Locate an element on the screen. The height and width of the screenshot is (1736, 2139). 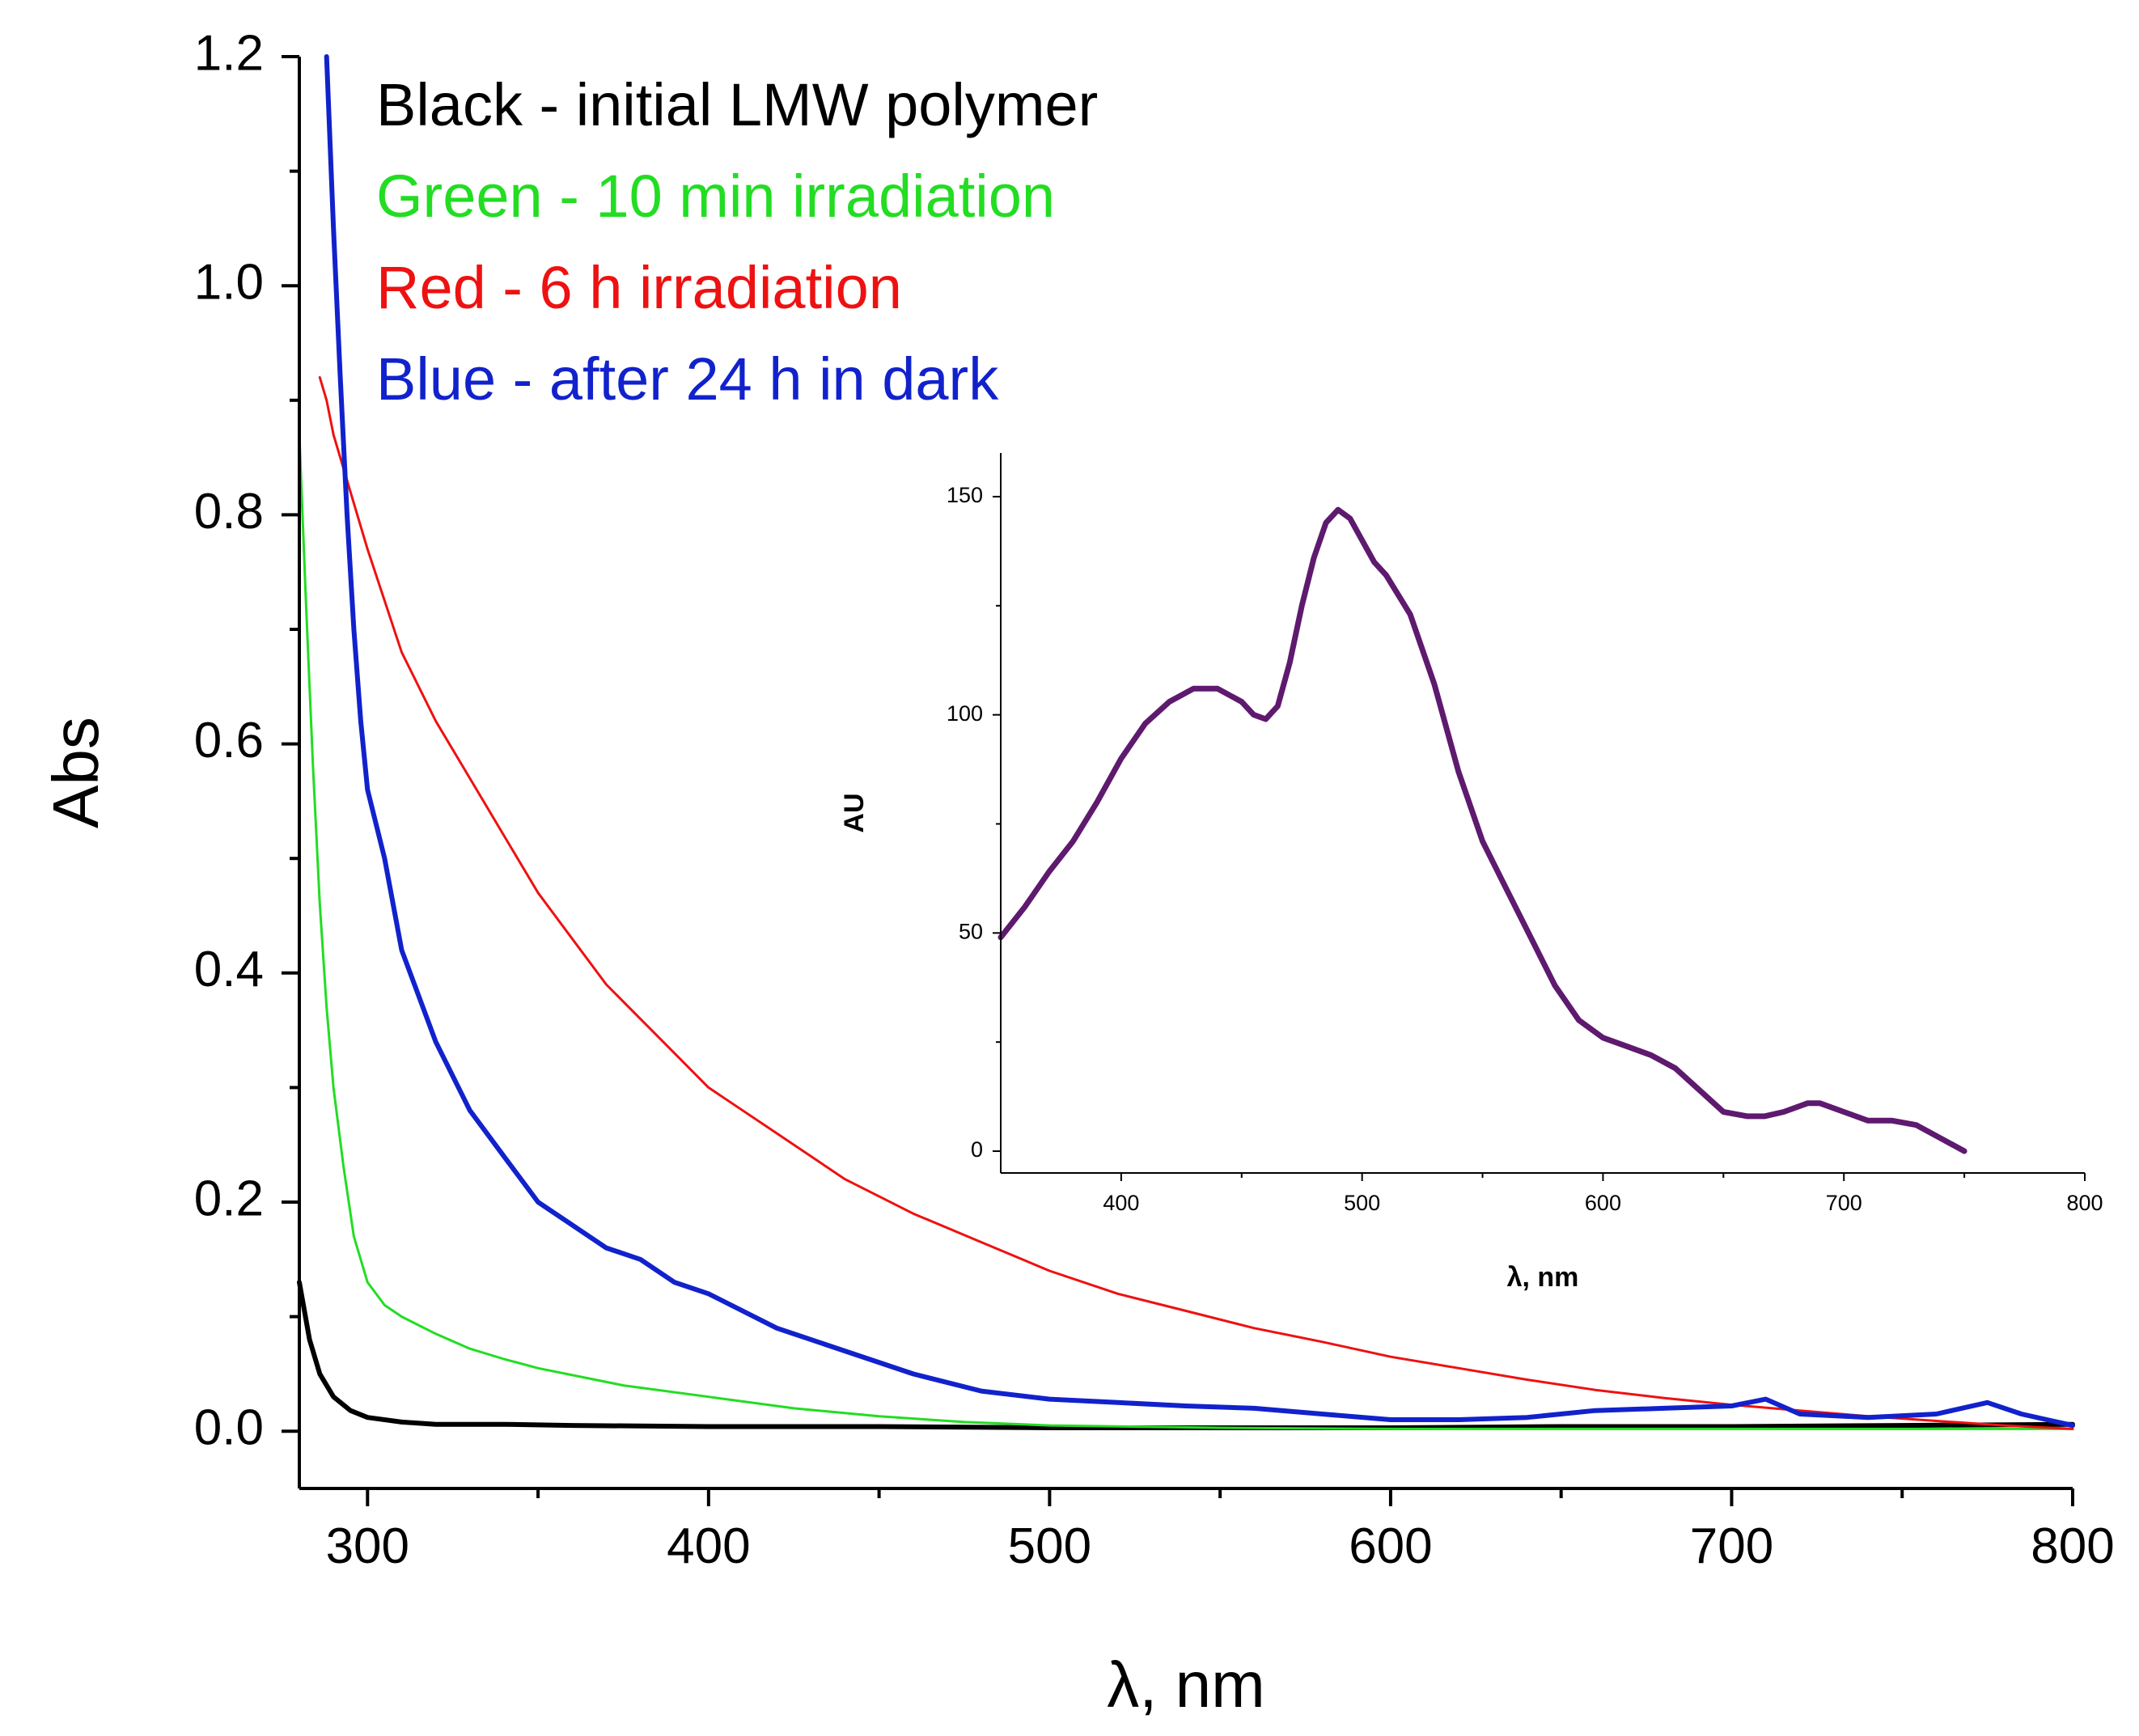
inset-x-tick-label: 800 is located at coordinates (2084, 1203).